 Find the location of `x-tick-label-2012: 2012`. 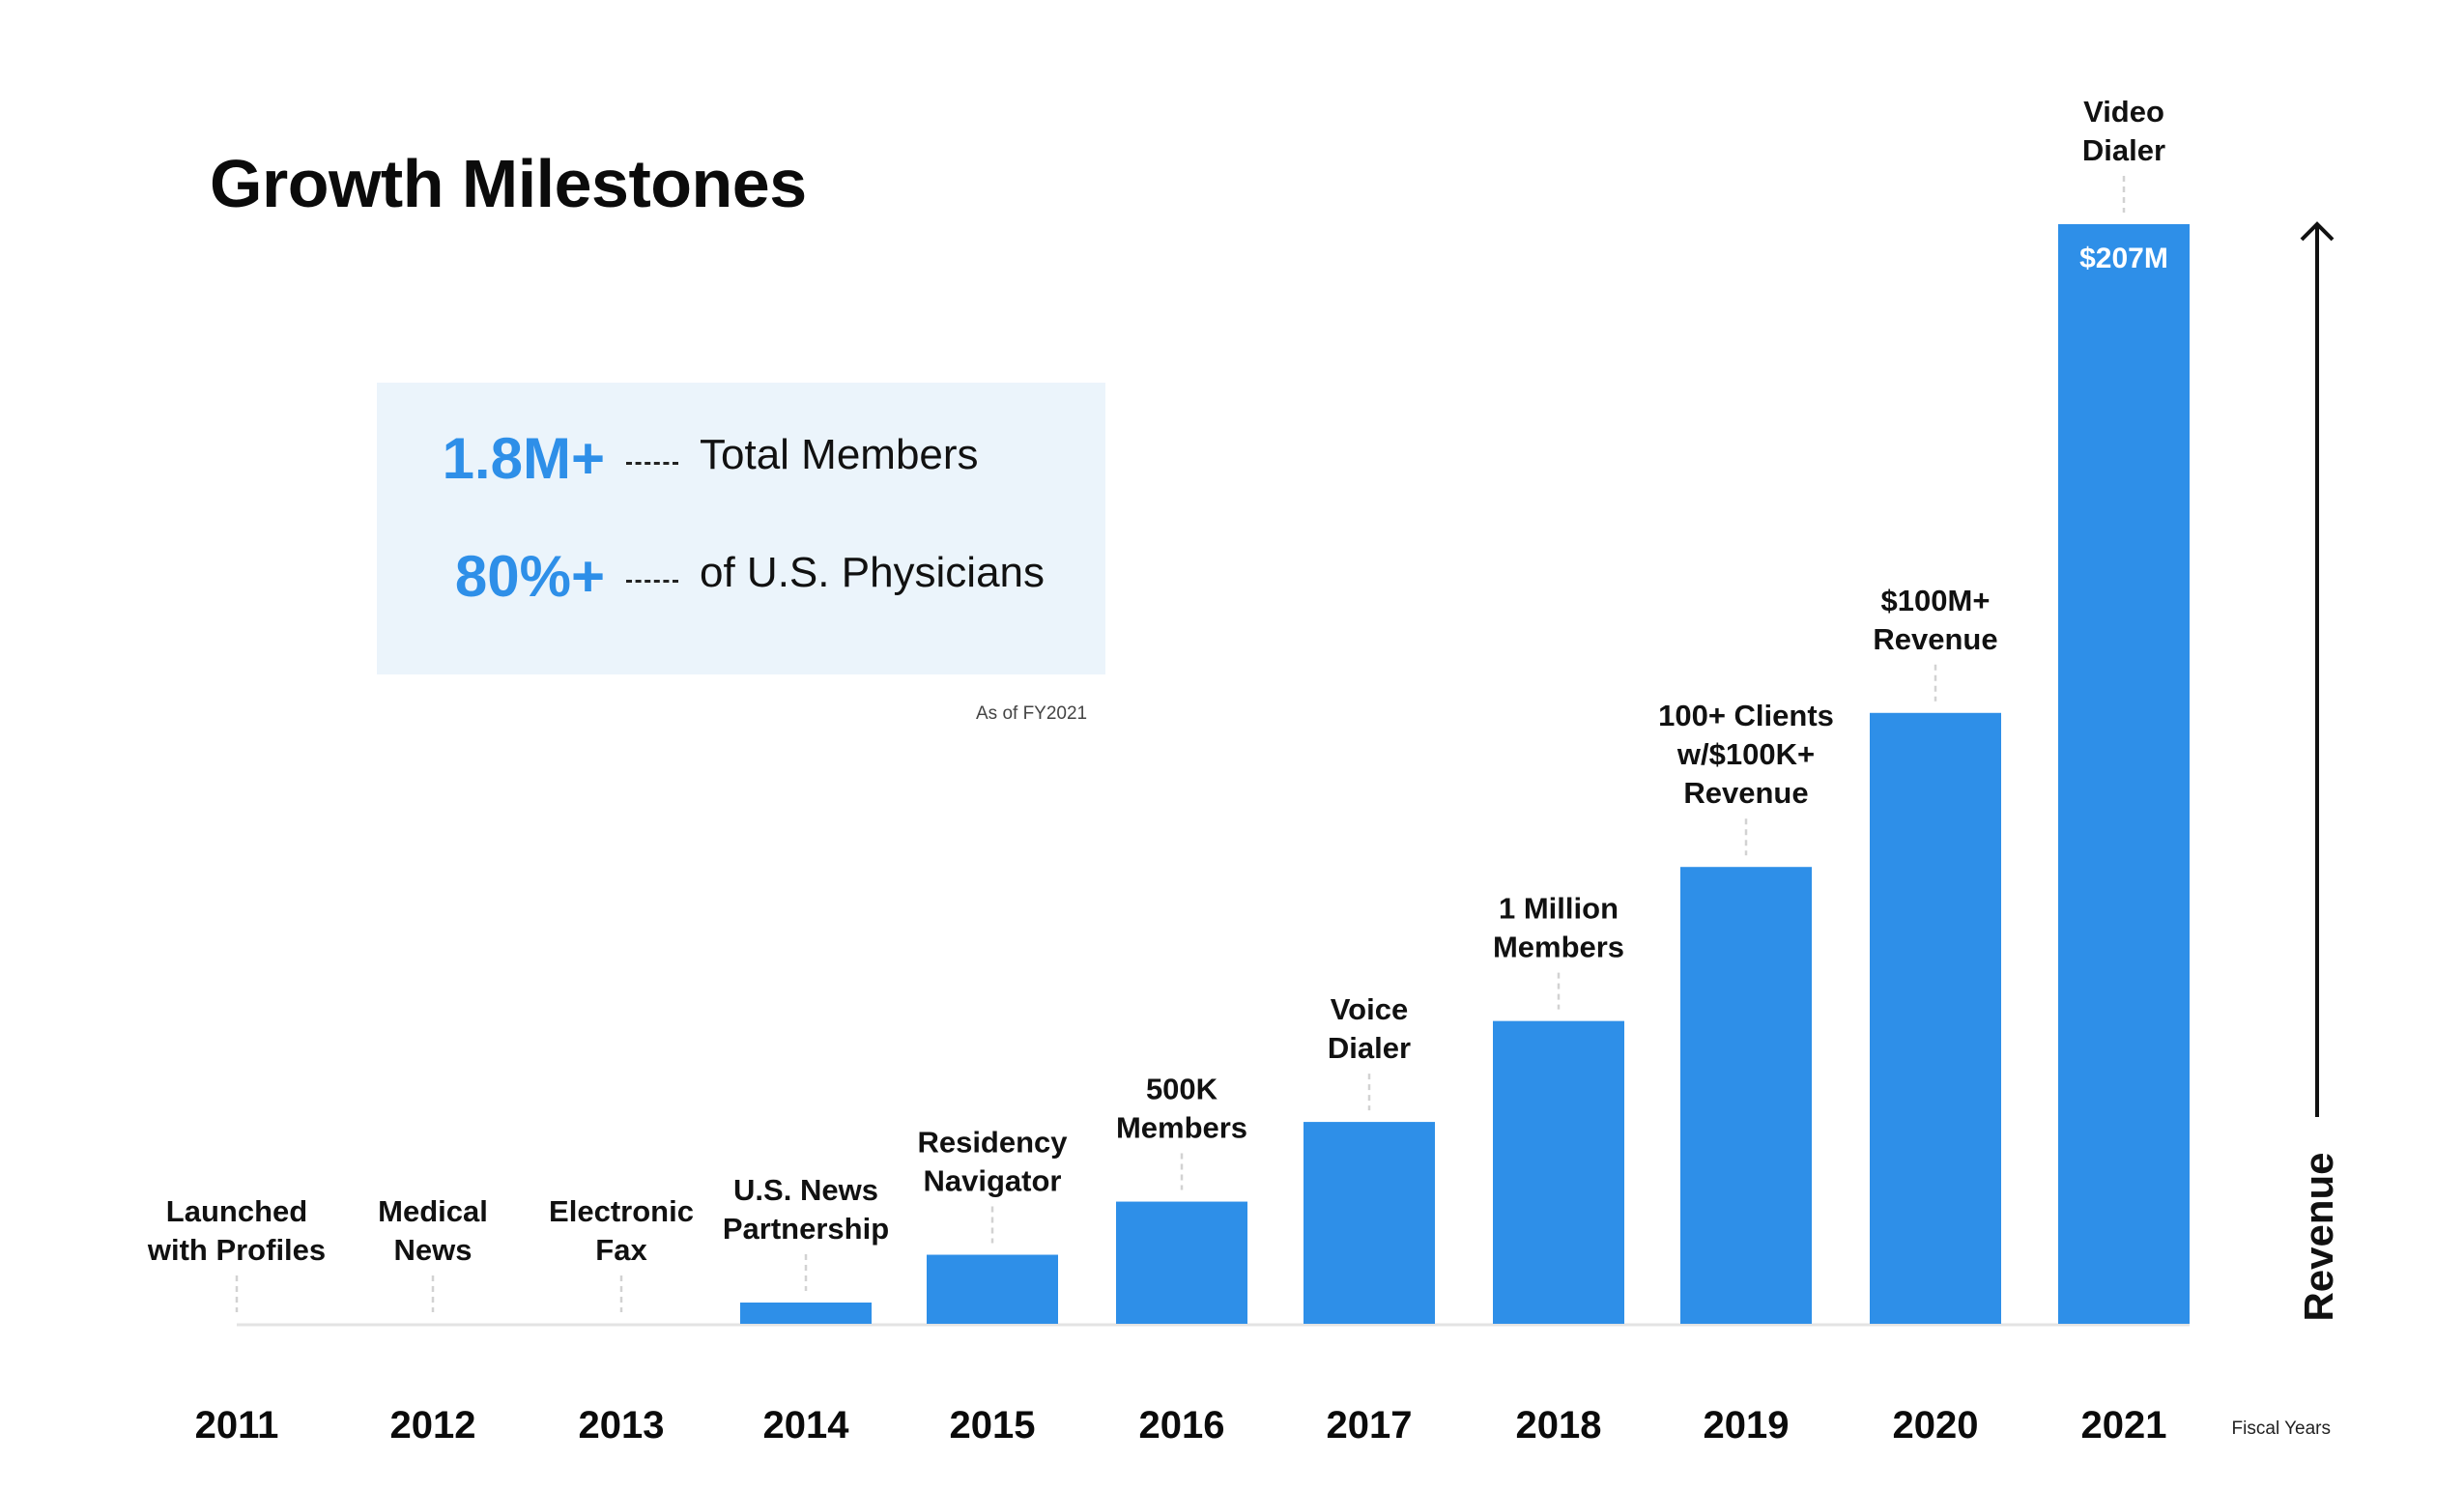

x-tick-label-2012: 2012 is located at coordinates (433, 1425).